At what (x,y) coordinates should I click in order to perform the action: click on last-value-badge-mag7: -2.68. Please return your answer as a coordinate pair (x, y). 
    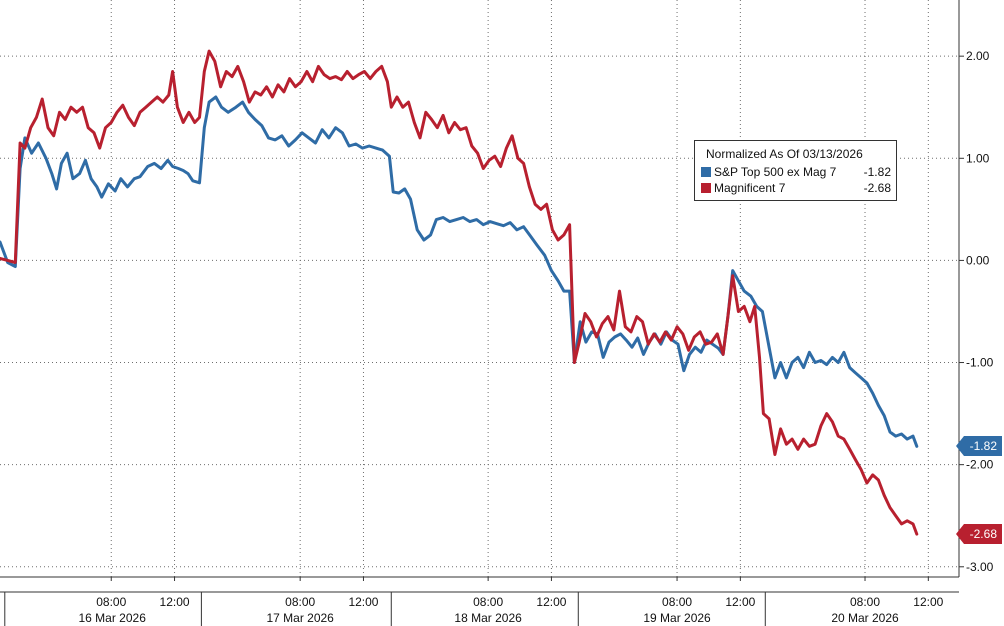
    Looking at the image, I should click on (979, 534).